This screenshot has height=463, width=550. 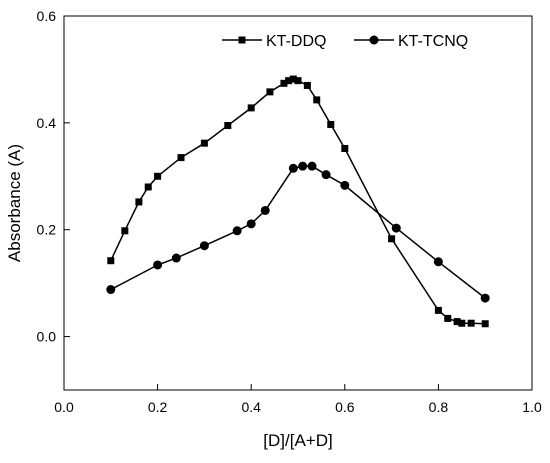 What do you see at coordinates (251, 407) in the screenshot?
I see `x-tick-label: 0.4` at bounding box center [251, 407].